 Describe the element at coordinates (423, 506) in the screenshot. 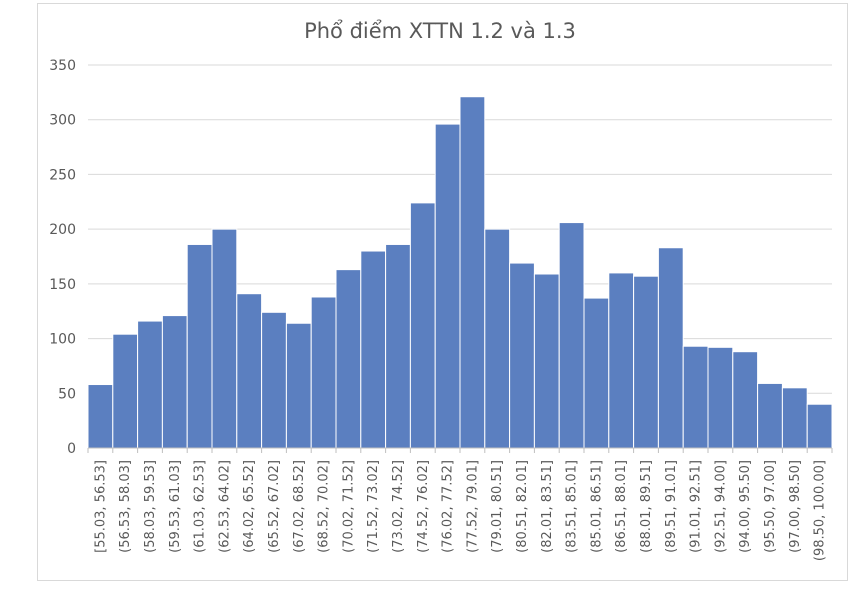

I see `x-tick-label: (74.52, 76.02]` at that location.